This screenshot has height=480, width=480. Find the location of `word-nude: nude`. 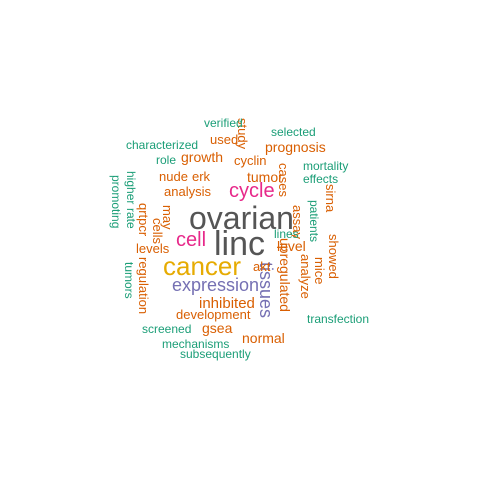

word-nude: nude is located at coordinates (173, 176).